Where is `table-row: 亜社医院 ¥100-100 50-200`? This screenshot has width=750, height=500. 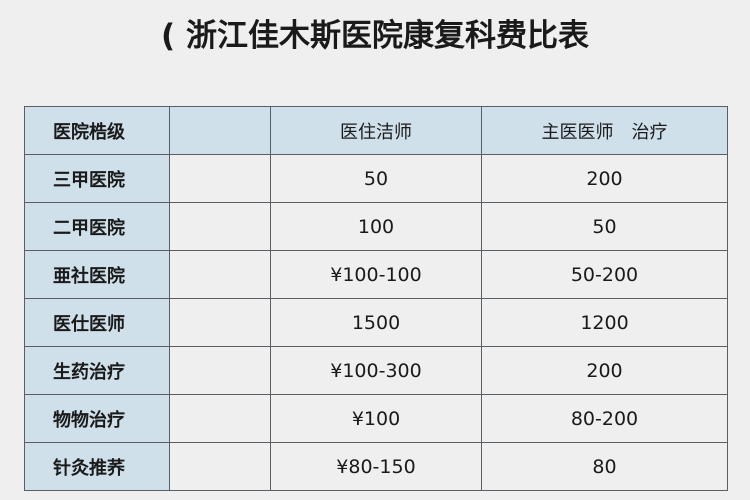
table-row: 亜社医院 ¥100-100 50-200 is located at coordinates (376, 274).